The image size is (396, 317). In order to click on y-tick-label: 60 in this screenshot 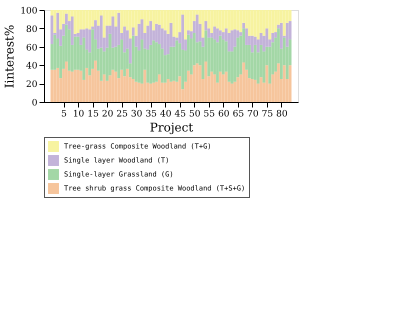, I will do `click(32, 48)`.